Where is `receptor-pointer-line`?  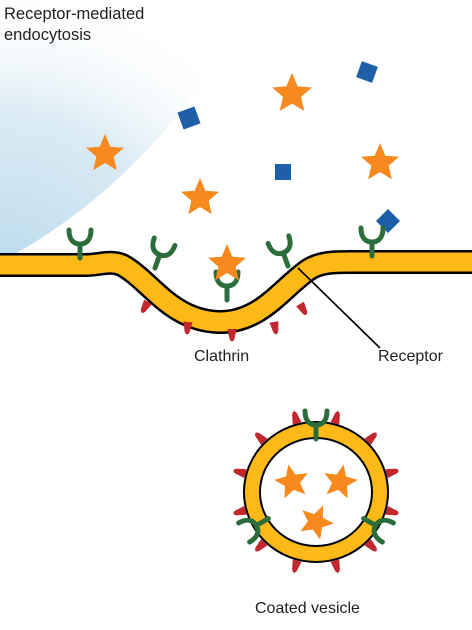 receptor-pointer-line is located at coordinates (339, 308).